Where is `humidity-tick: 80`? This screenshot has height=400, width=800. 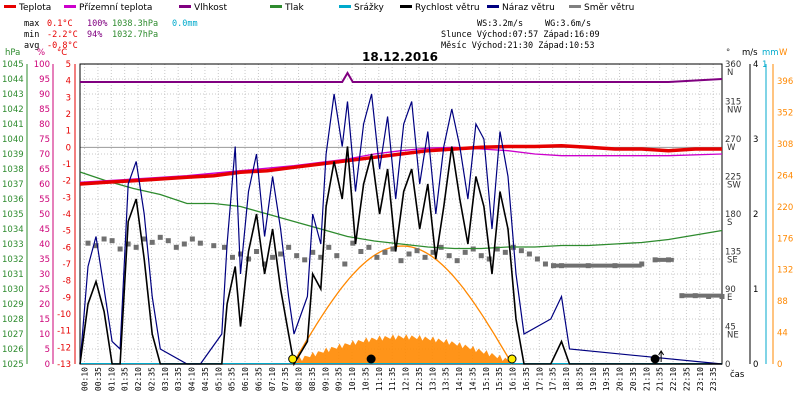
humidity-tick: 80 is located at coordinates (44, 125).